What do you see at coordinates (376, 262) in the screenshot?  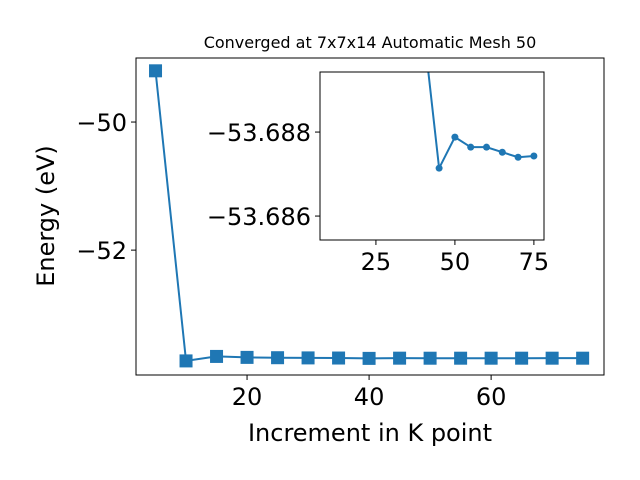 I see `x-tick-label: 25` at bounding box center [376, 262].